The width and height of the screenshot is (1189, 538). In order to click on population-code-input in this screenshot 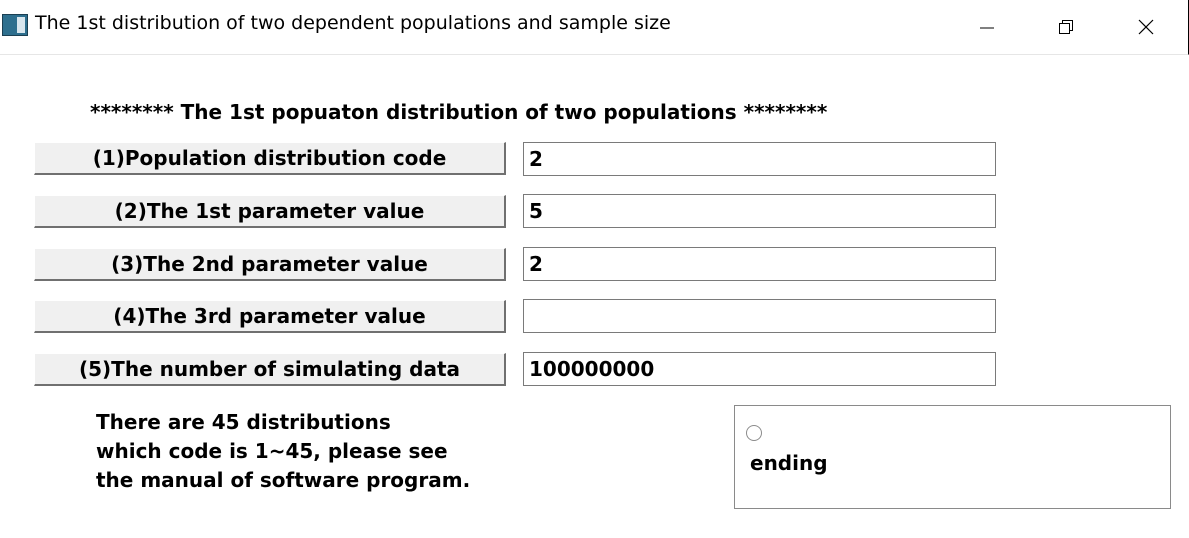, I will do `click(759, 159)`.